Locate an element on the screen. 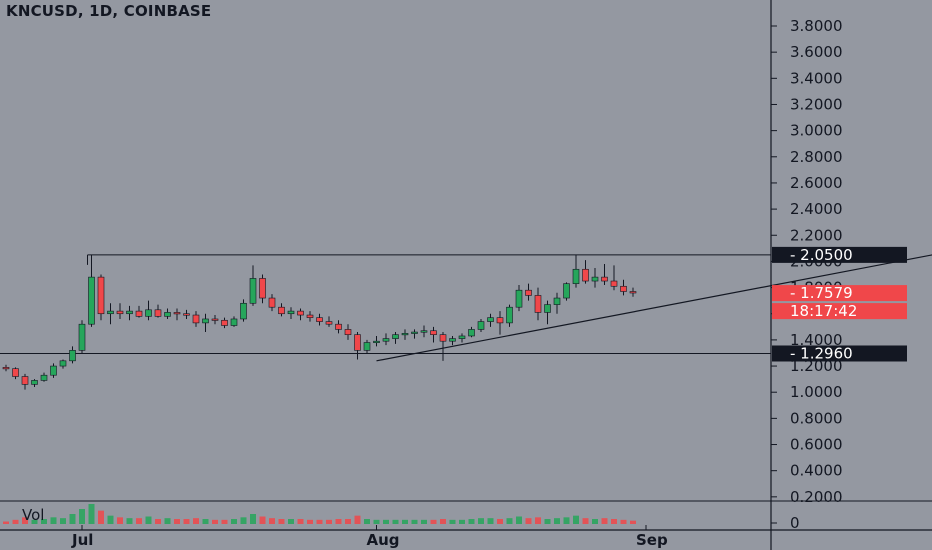  price-tick-label: 3.8000 is located at coordinates (816, 26).